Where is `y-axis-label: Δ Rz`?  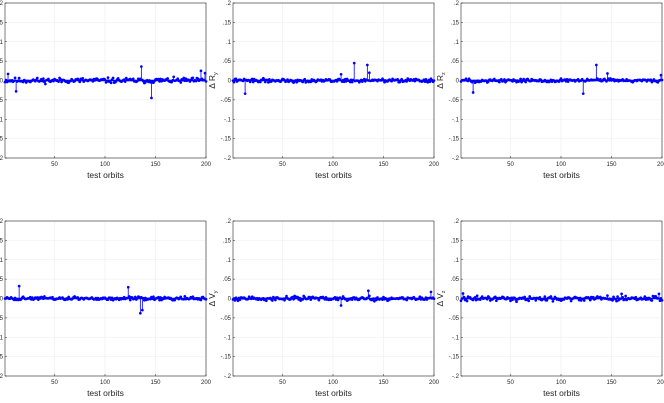
y-axis-label: Δ Rz is located at coordinates (441, 80).